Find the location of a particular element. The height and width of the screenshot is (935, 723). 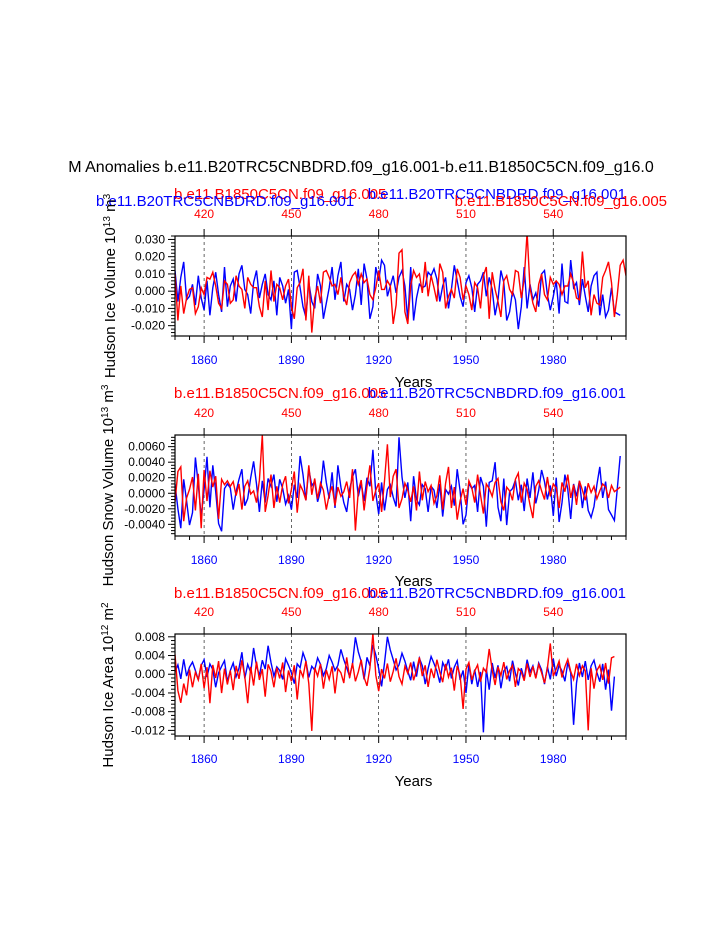

panel-title-control-overlay: b.e11.B1850C5CN.f09_g16.005 is located at coordinates (561, 201).